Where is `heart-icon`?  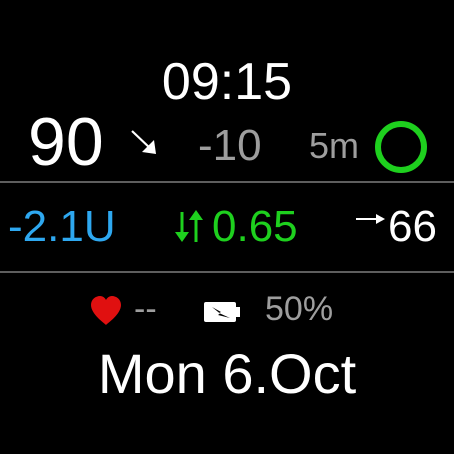
heart-icon is located at coordinates (106, 310).